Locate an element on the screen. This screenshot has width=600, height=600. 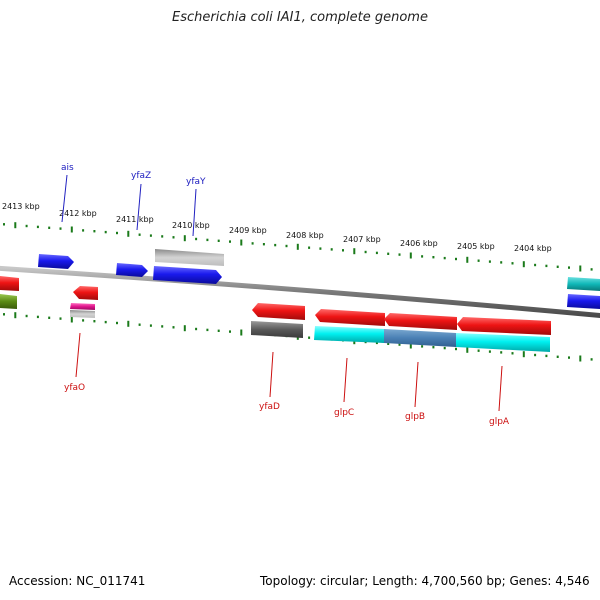
label-yfaZ: yfaZ is located at coordinates (141, 176).